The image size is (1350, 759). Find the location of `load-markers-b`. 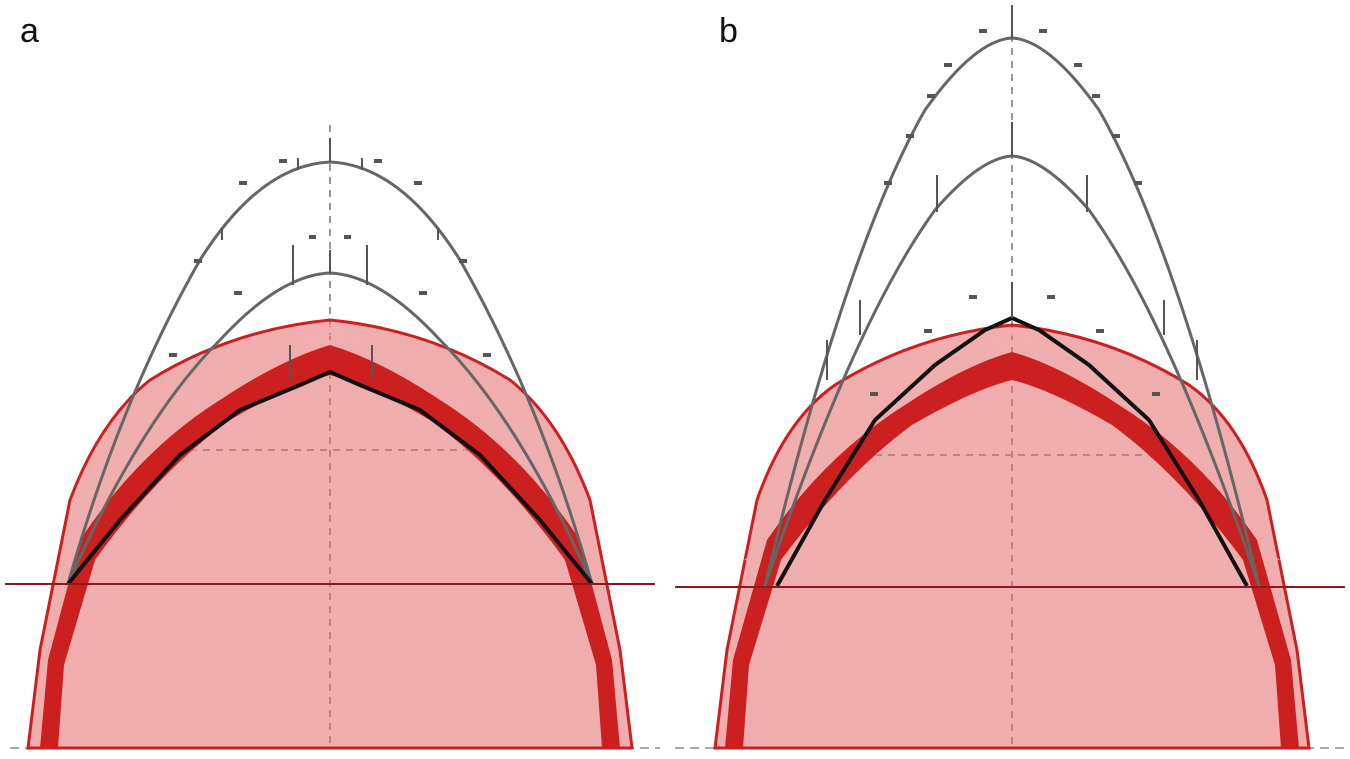

load-markers-b is located at coordinates (1012, 200).